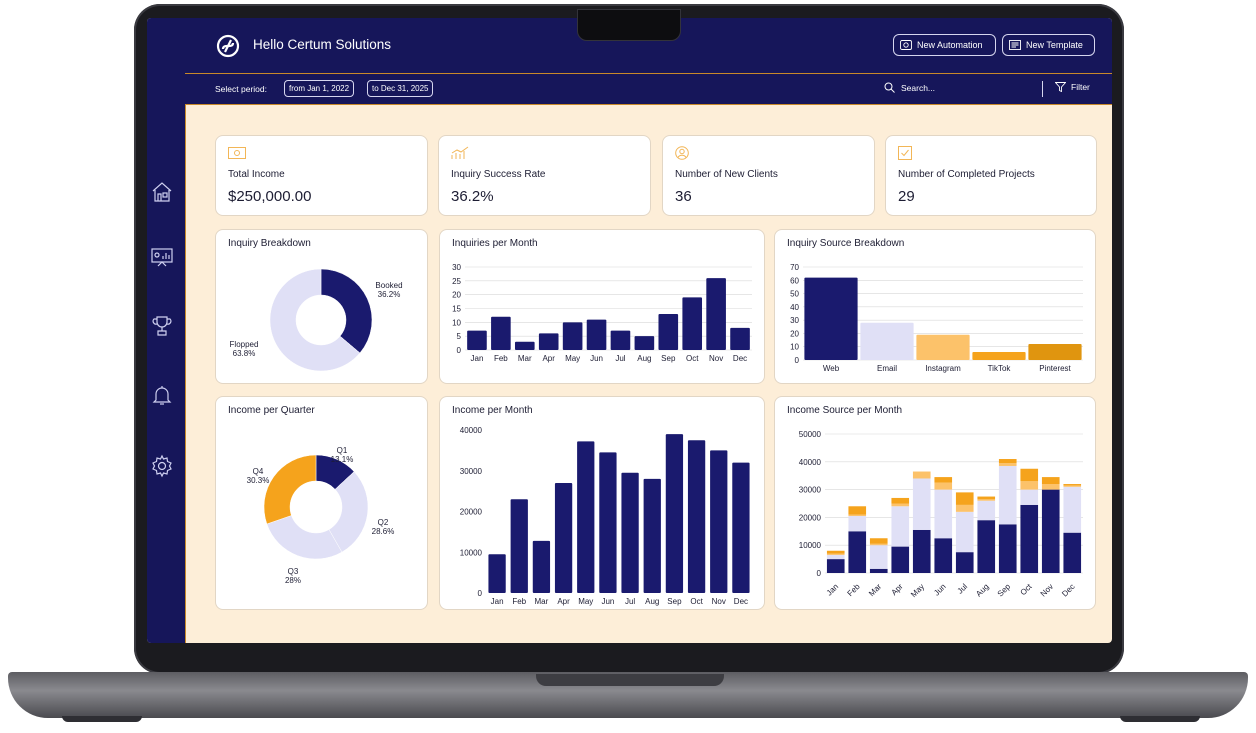 The height and width of the screenshot is (733, 1256). What do you see at coordinates (162, 326) in the screenshot?
I see `trophy-icon` at bounding box center [162, 326].